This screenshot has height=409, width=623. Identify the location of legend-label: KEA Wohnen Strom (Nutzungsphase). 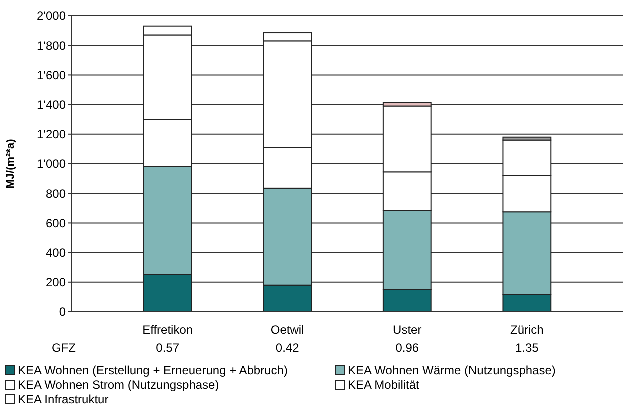
(119, 385).